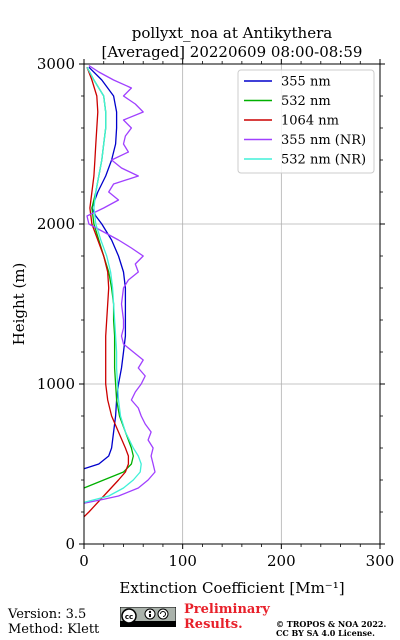  What do you see at coordinates (70, 544) in the screenshot?
I see `y-tick-label: 0` at bounding box center [70, 544].